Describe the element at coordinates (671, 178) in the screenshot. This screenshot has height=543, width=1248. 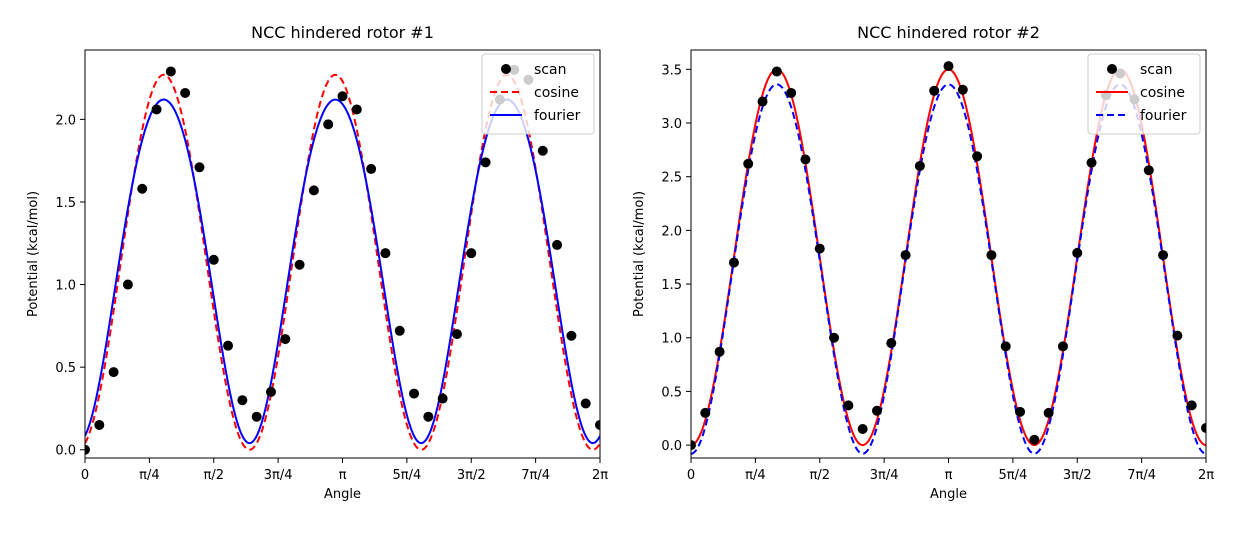
I see `y-tick-label: 2.5` at that location.